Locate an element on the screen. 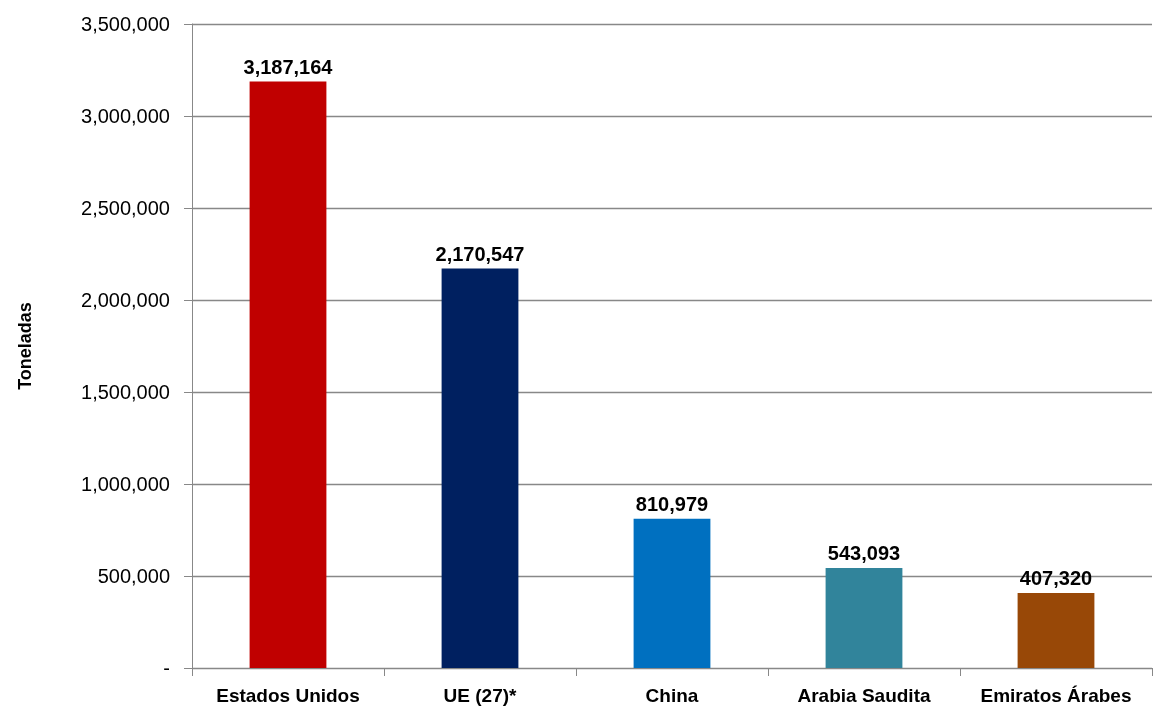 Image resolution: width=1166 pixels, height=713 pixels. data-label: 810,979 is located at coordinates (672, 503).